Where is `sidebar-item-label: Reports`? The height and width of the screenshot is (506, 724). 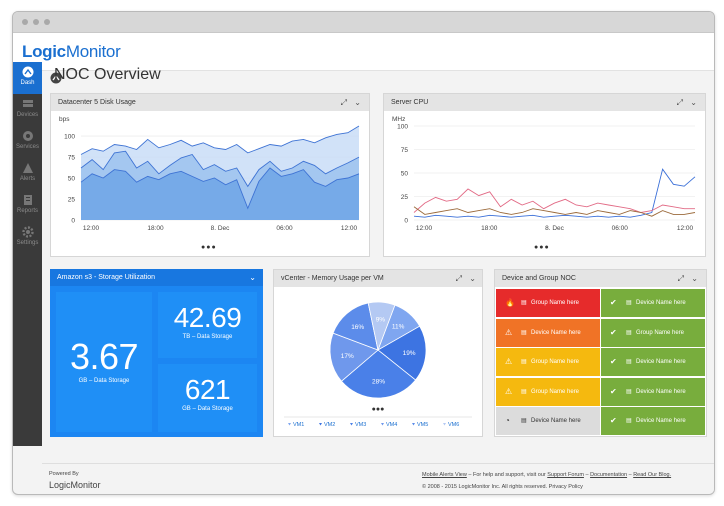 sidebar-item-label: Reports is located at coordinates (27, 211).